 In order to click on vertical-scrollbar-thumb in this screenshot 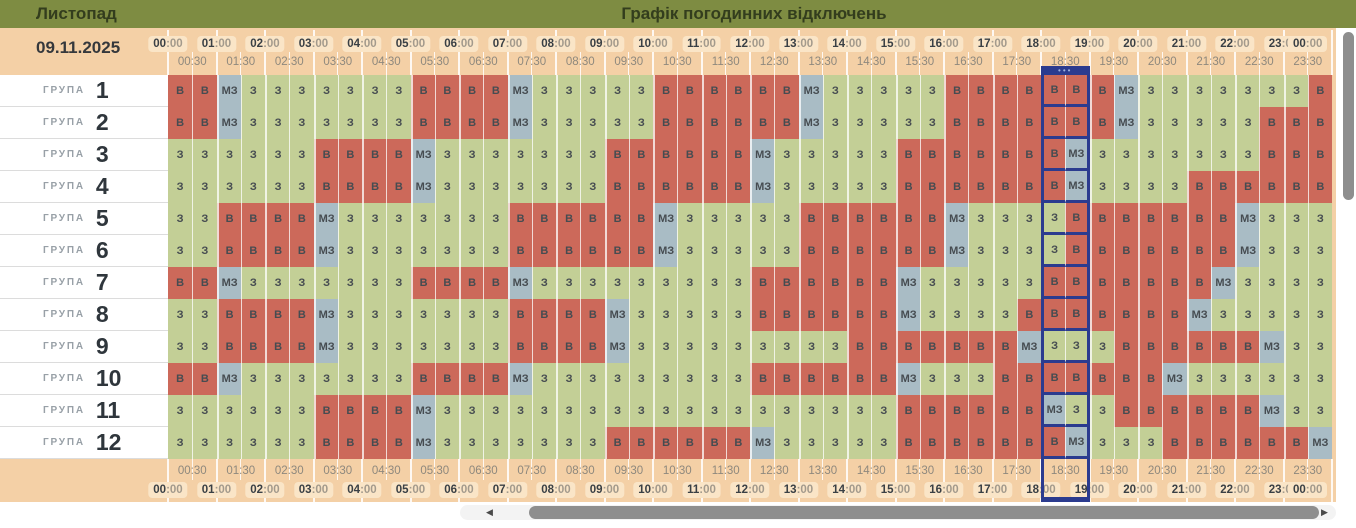, I will do `click(1348, 116)`.